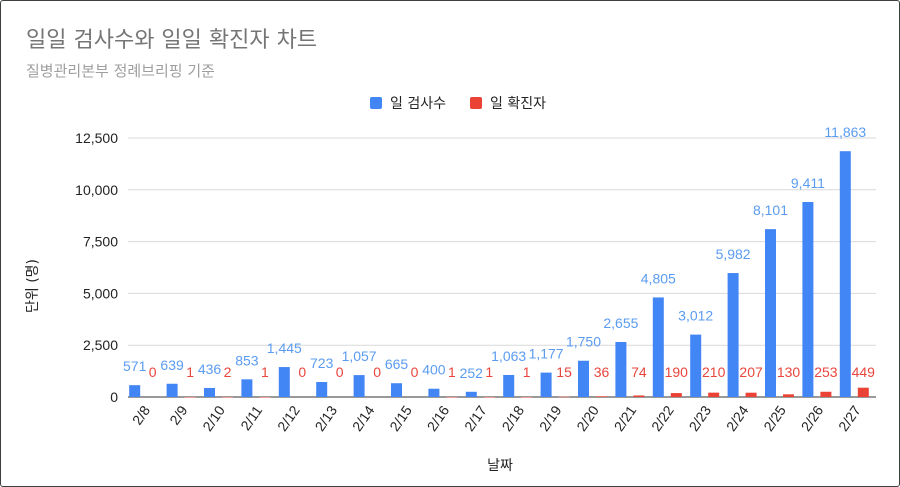 The height and width of the screenshot is (487, 900). Describe the element at coordinates (508, 356) in the screenshot. I see `data-label-tests: 1,063` at that location.